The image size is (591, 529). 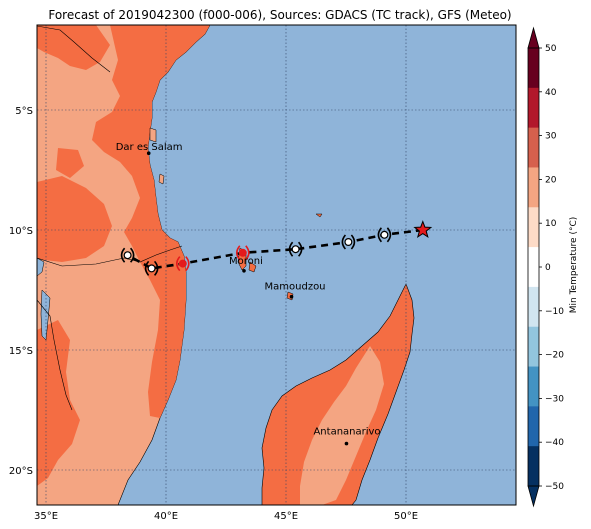 I want to click on lon-label-45e: 45°E, so click(x=286, y=516).